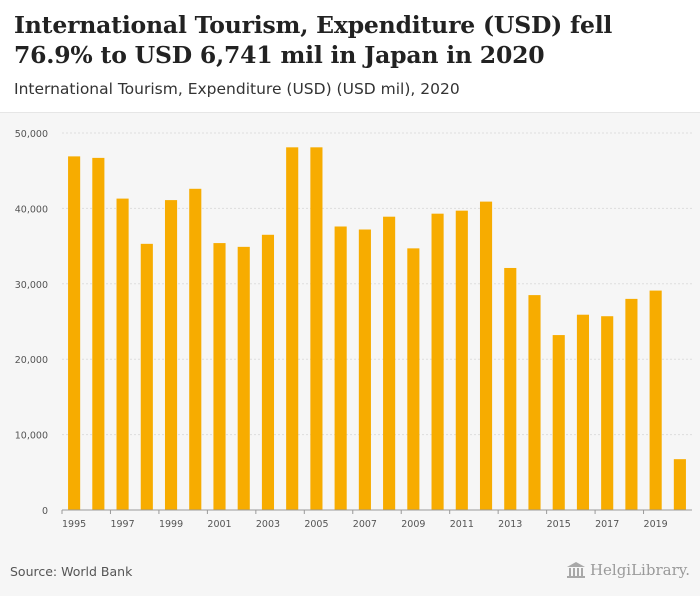 This screenshot has height=596, width=700. I want to click on y-tick-label: 40,000, so click(31, 209).